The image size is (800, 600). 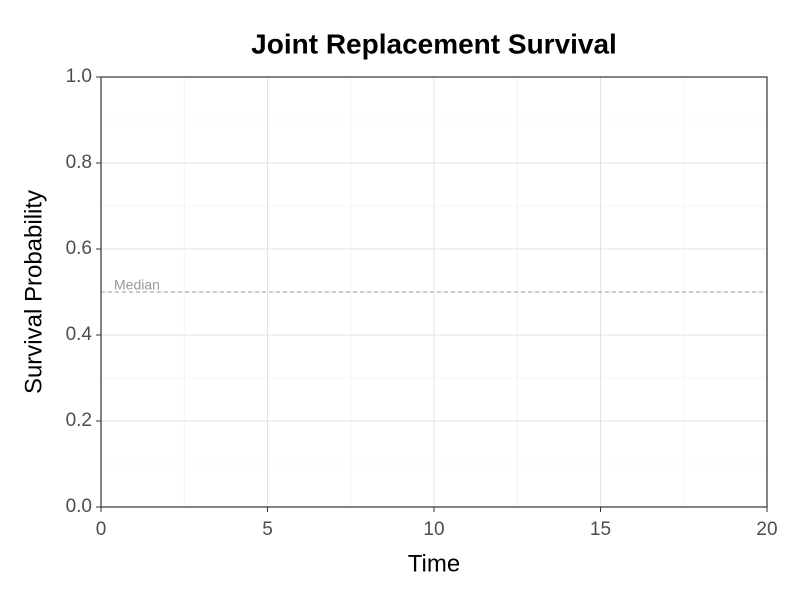 I want to click on chart-title: Joint Replacement Survival, so click(x=434, y=43).